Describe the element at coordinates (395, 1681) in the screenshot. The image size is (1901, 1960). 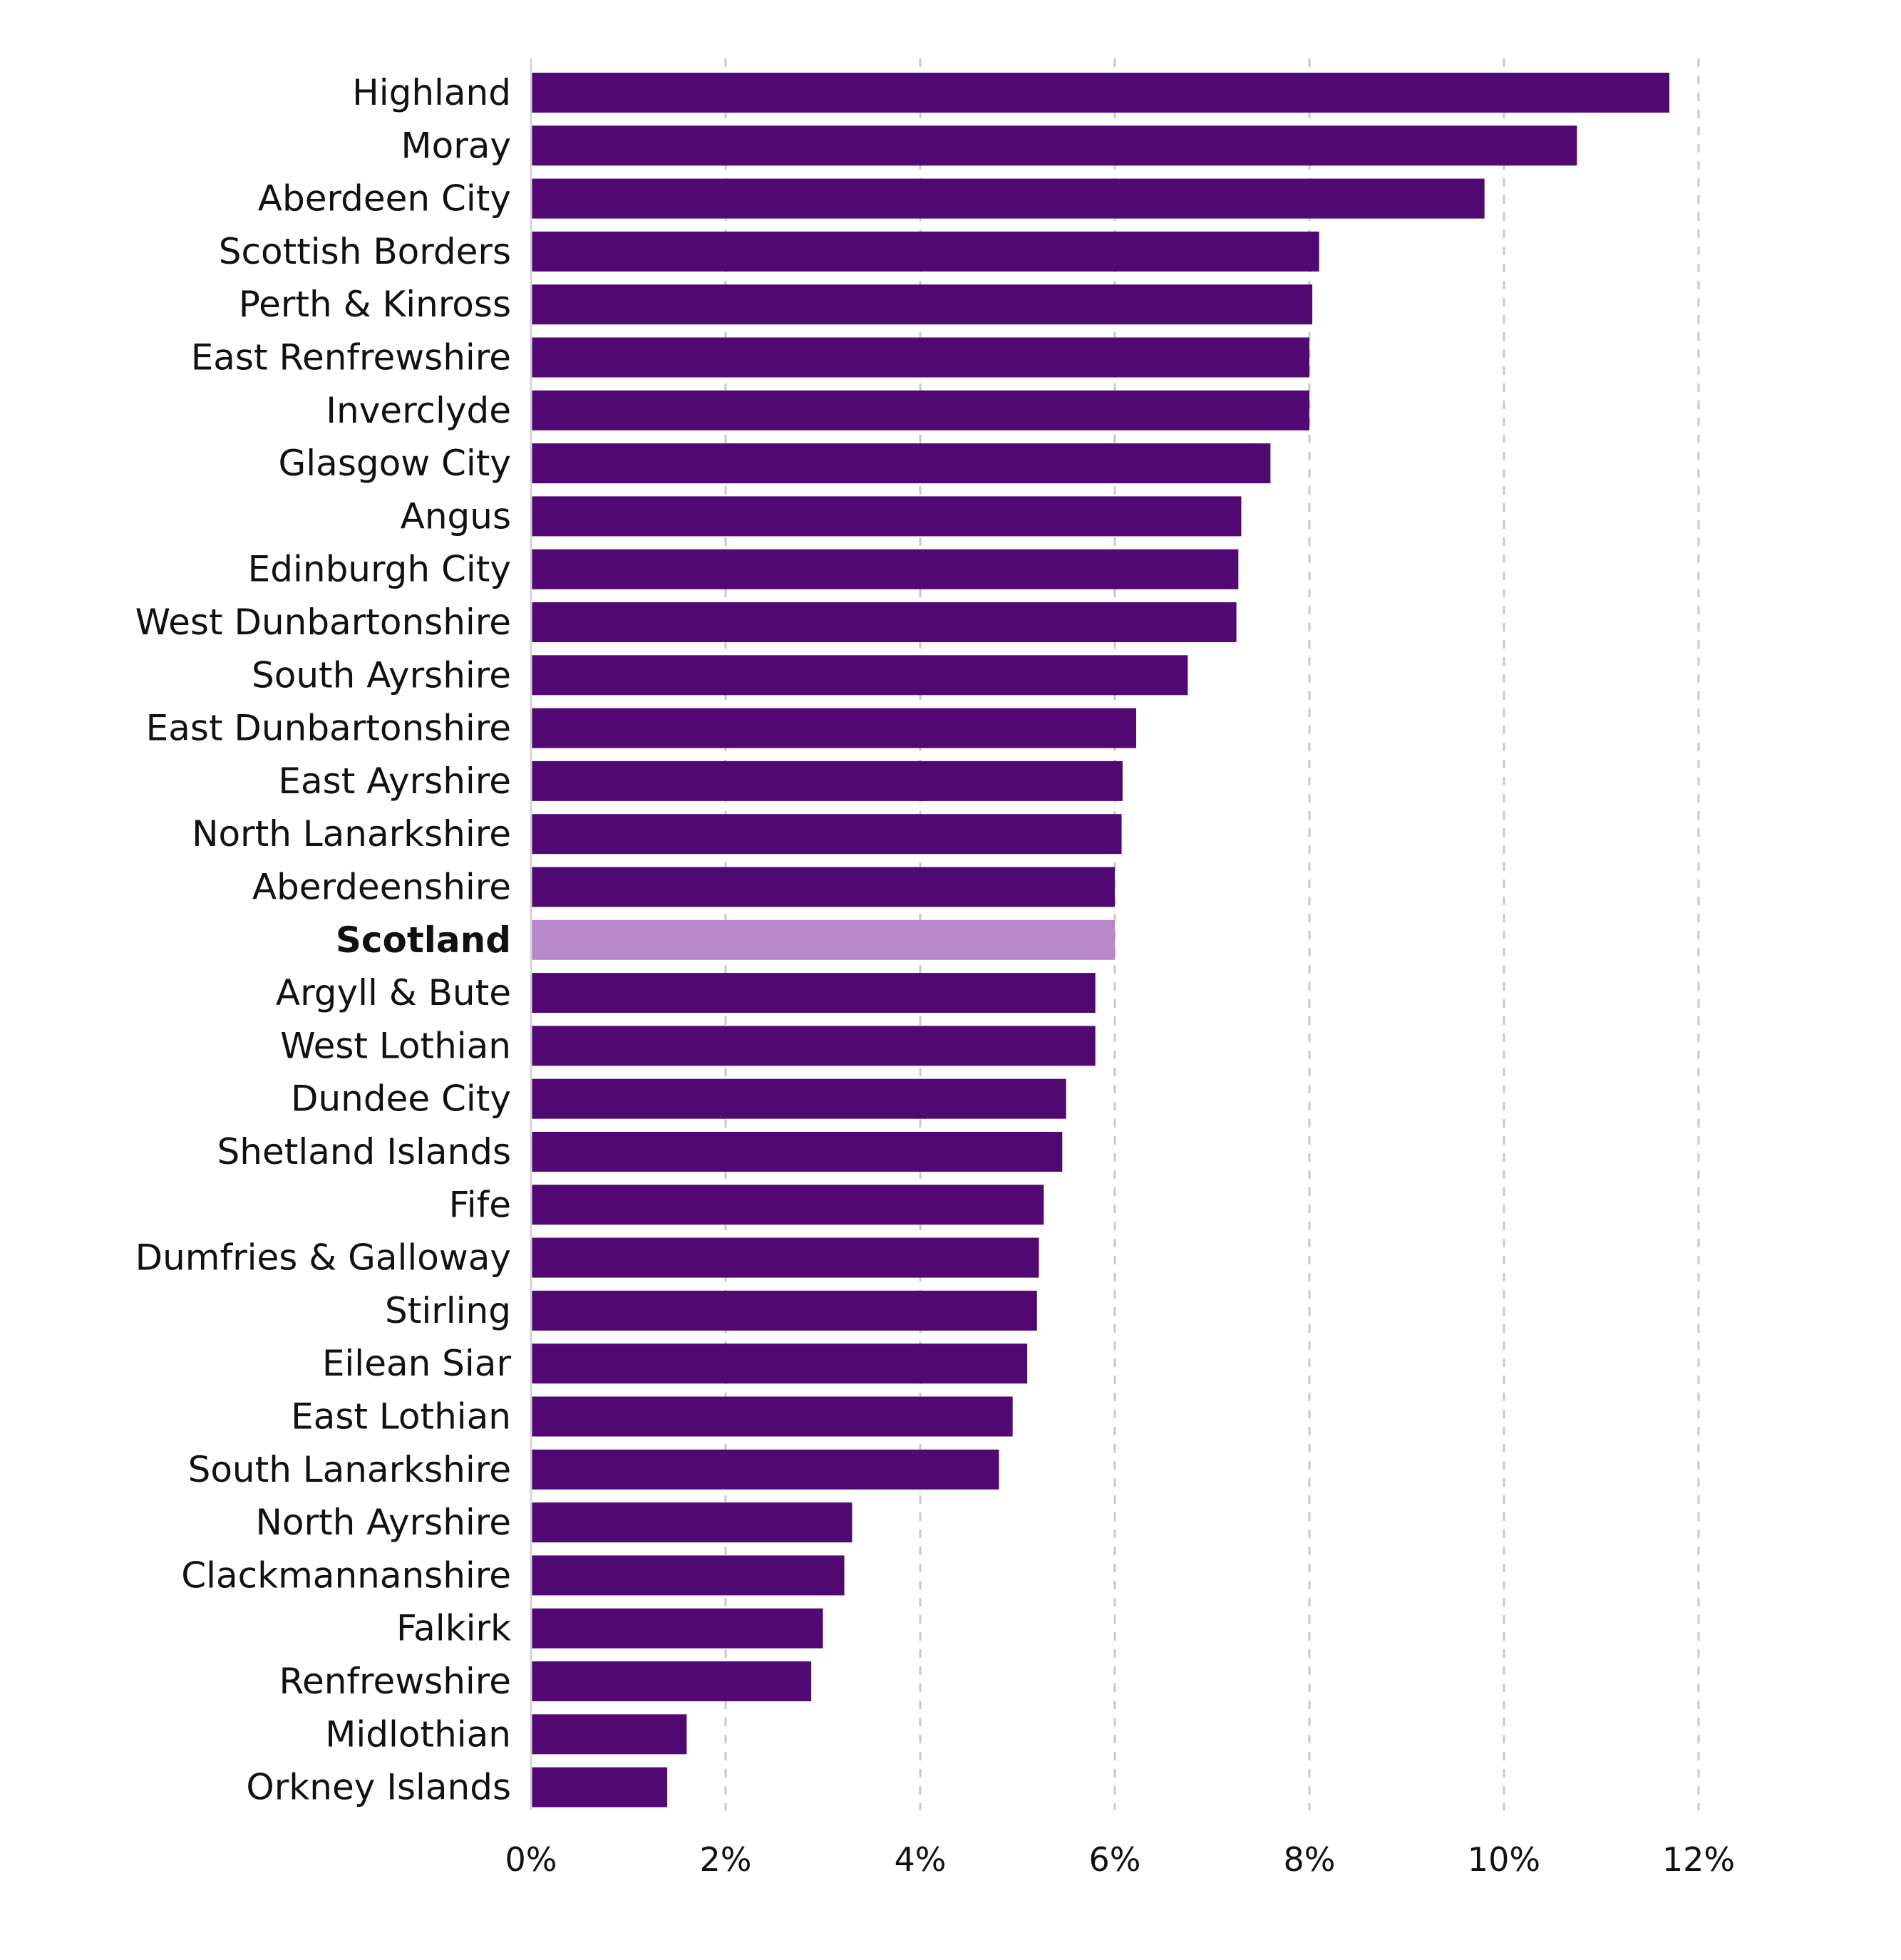
I see `category-label: Renfrewshire` at that location.